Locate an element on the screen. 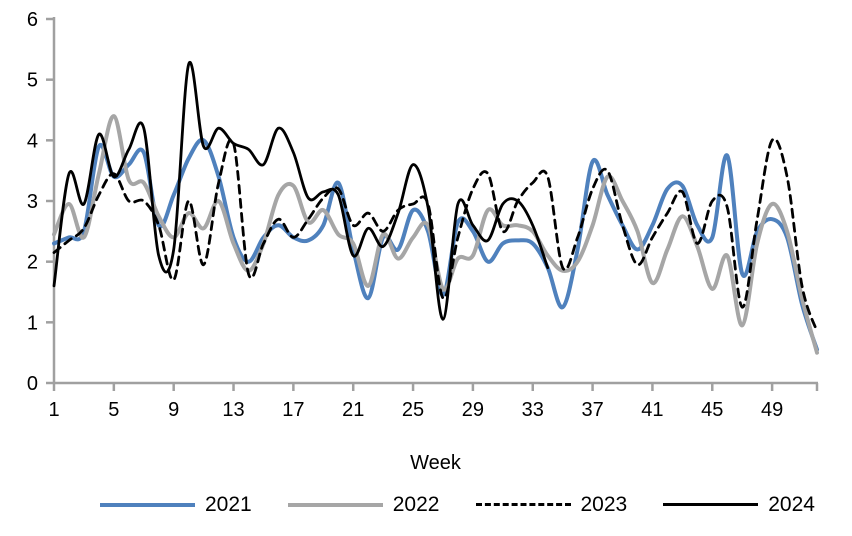 This screenshot has height=536, width=852. legend-line-2024-icon is located at coordinates (711, 504).